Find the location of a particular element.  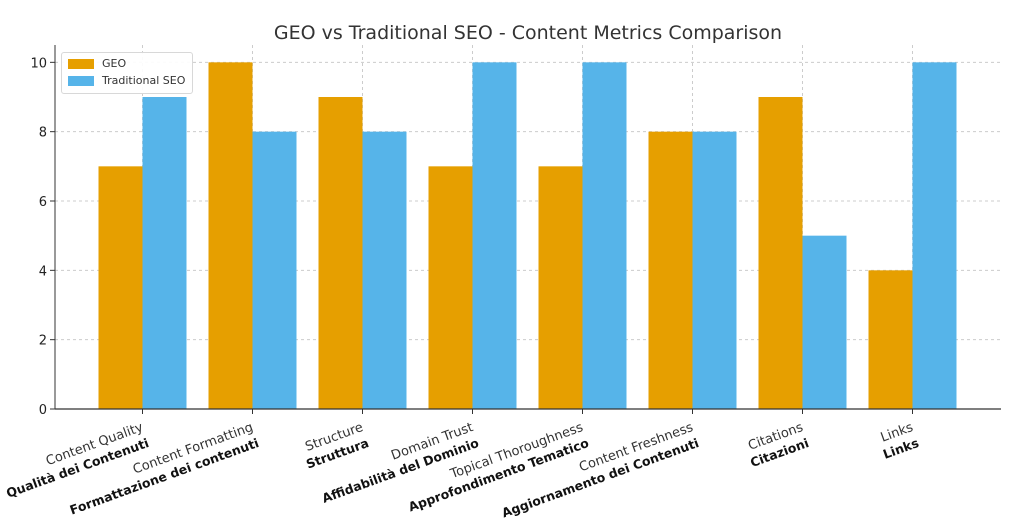

legend-item-traditional-seo: Traditional SEO is located at coordinates (126, 80).